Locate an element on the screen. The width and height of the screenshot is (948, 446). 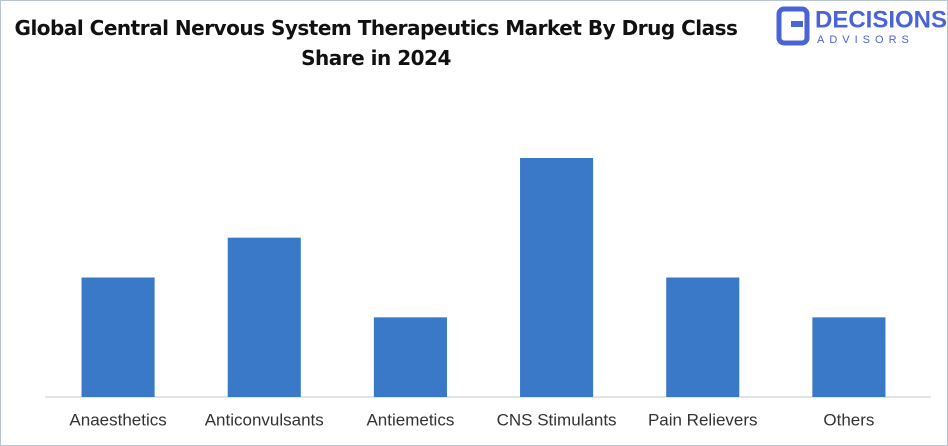
logo-name: DECISIONS is located at coordinates (881, 19).